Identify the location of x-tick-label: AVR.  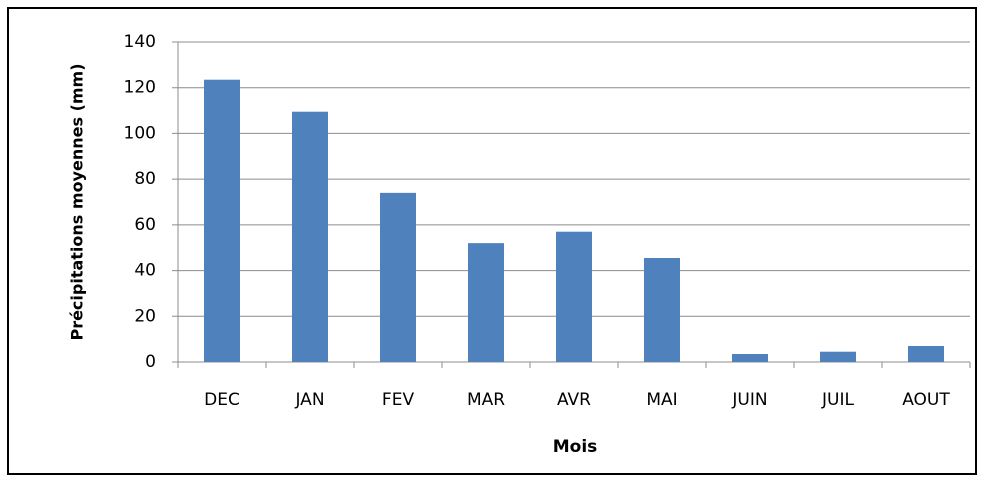
(574, 400).